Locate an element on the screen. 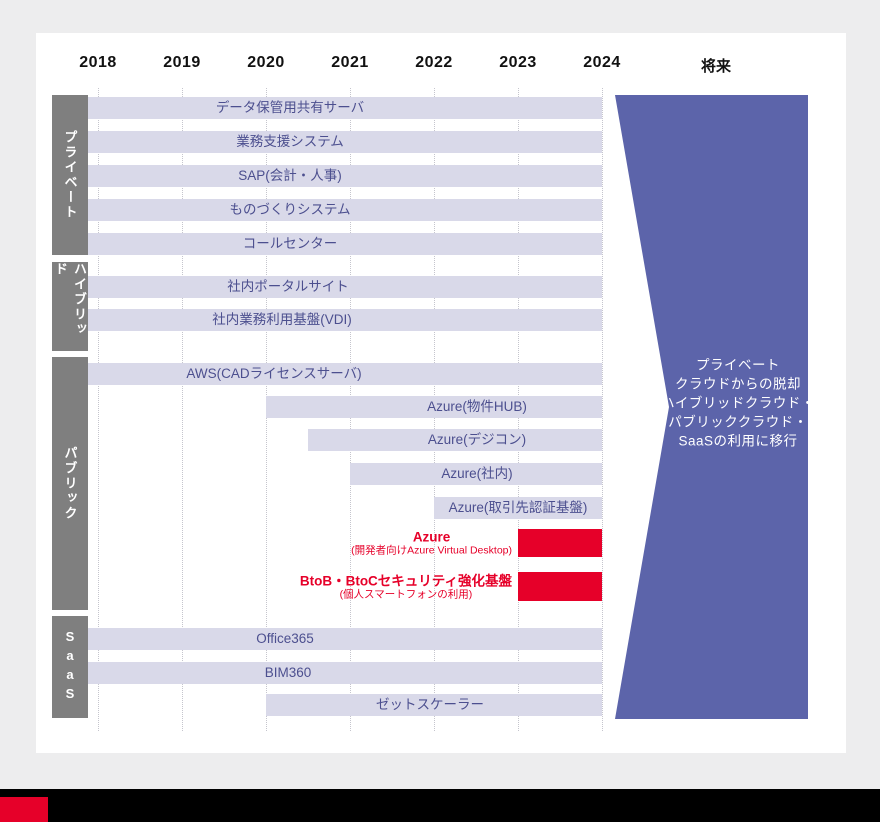 The image size is (880, 822). bar-label: Azure(デジコン) is located at coordinates (477, 439).